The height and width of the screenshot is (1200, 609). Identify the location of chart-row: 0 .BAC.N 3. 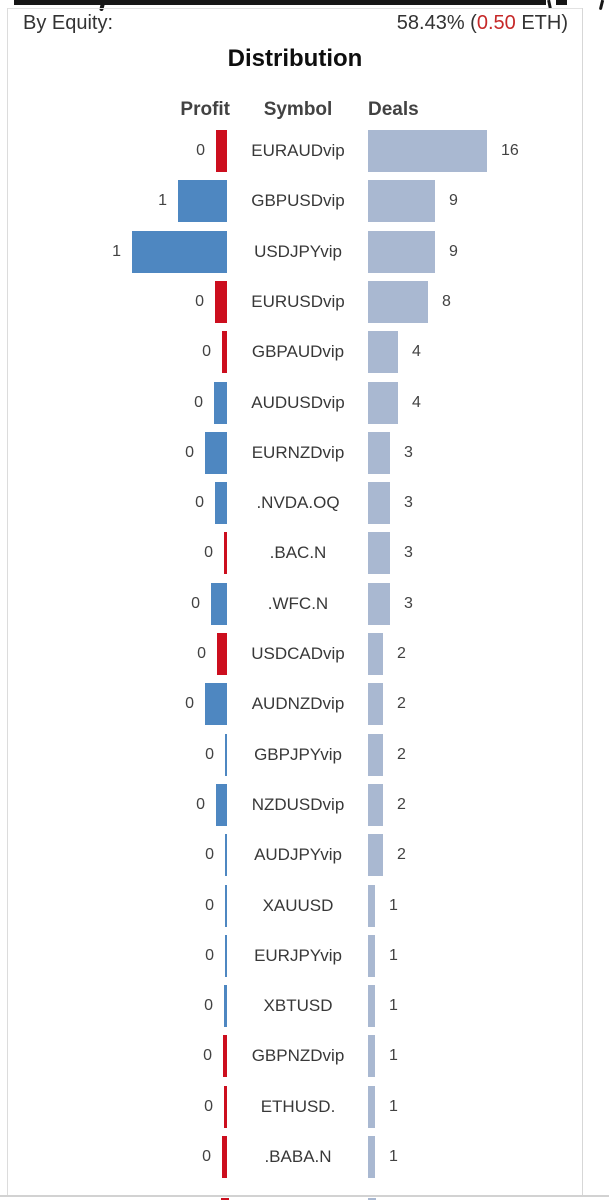
(304, 553).